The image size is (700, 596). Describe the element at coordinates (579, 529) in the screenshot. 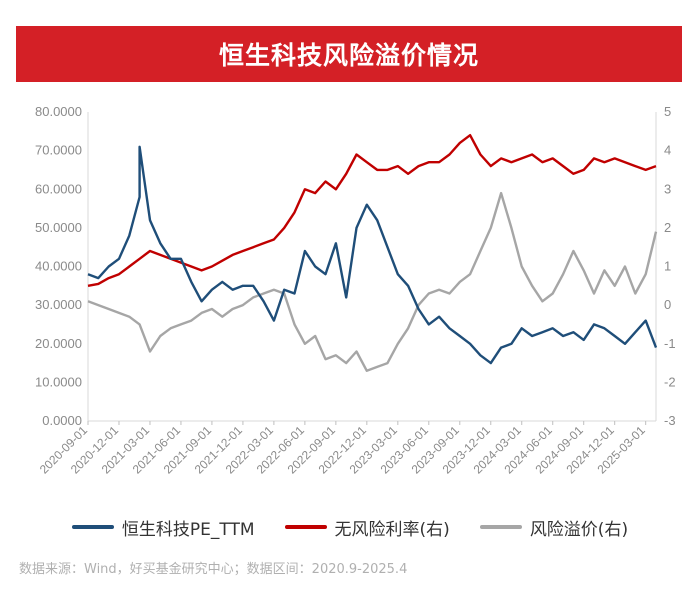

I see `legend-label-erp: 风险溢价(右)` at that location.